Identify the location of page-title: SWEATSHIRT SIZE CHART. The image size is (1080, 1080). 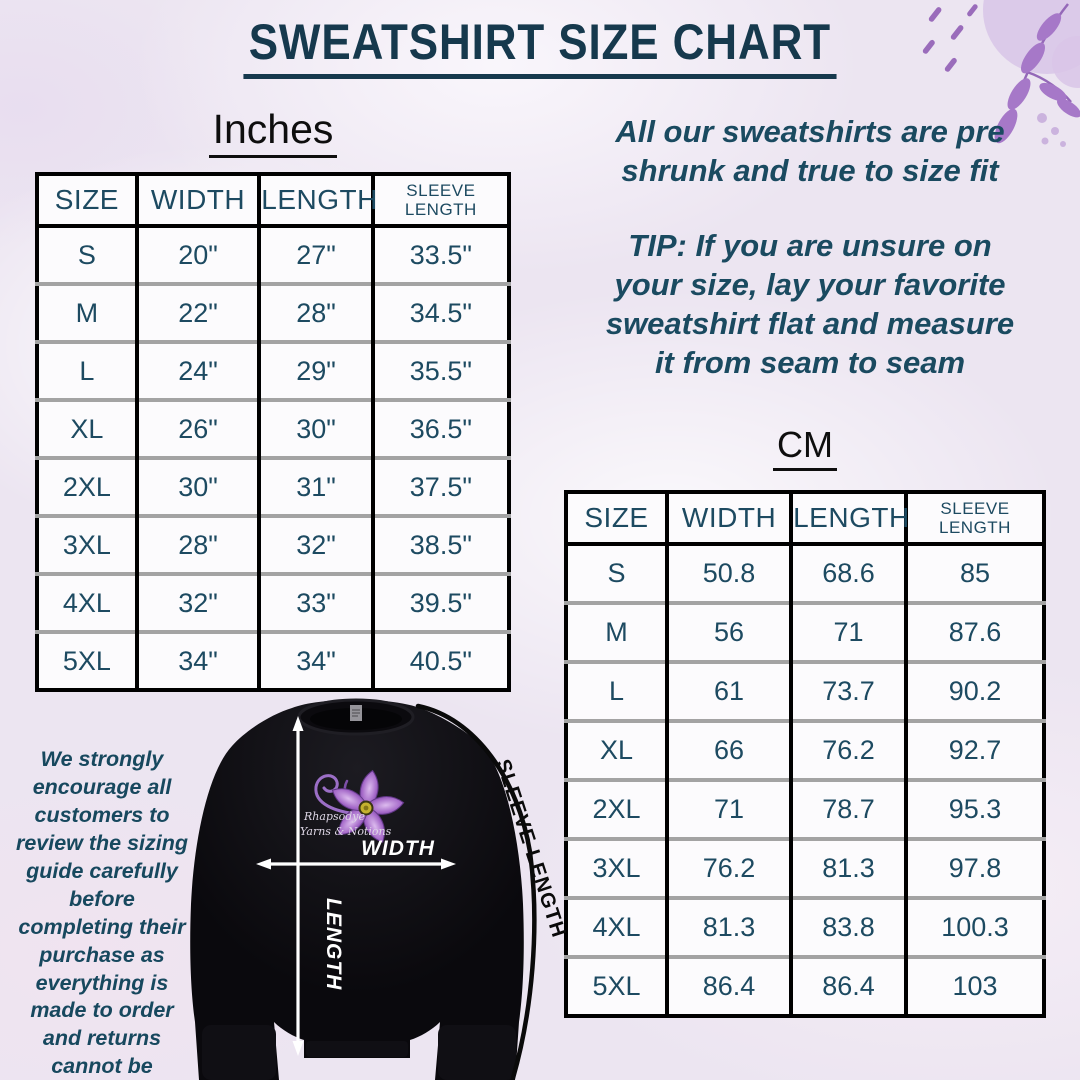
(540, 47).